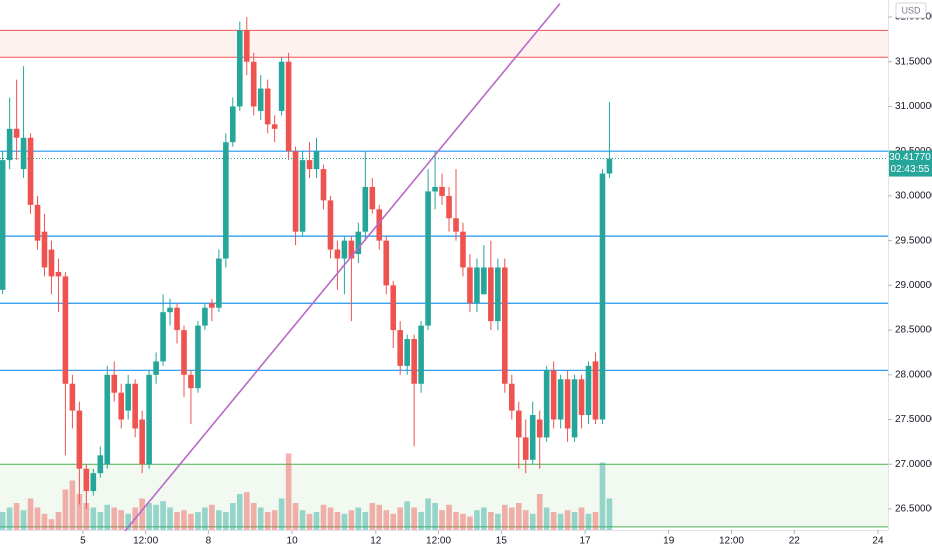  Describe the element at coordinates (913, 419) in the screenshot. I see `y-tick-label: 27.50000` at that location.